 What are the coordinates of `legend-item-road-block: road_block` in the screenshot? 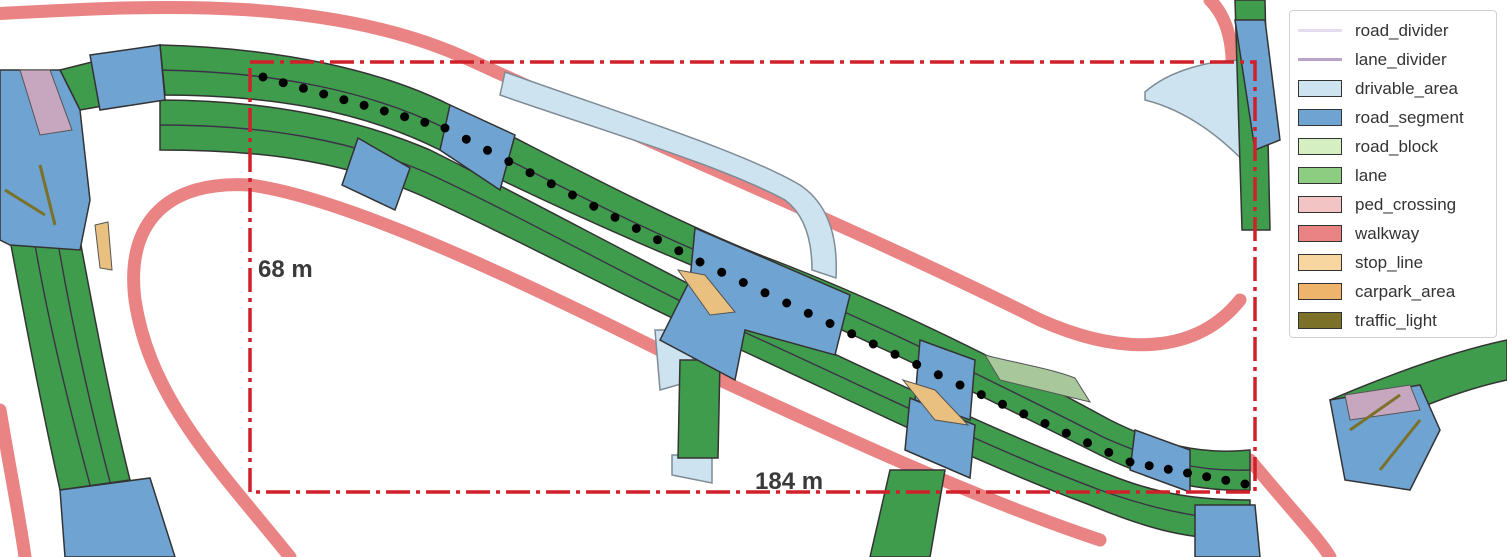 It's located at (1397, 146).